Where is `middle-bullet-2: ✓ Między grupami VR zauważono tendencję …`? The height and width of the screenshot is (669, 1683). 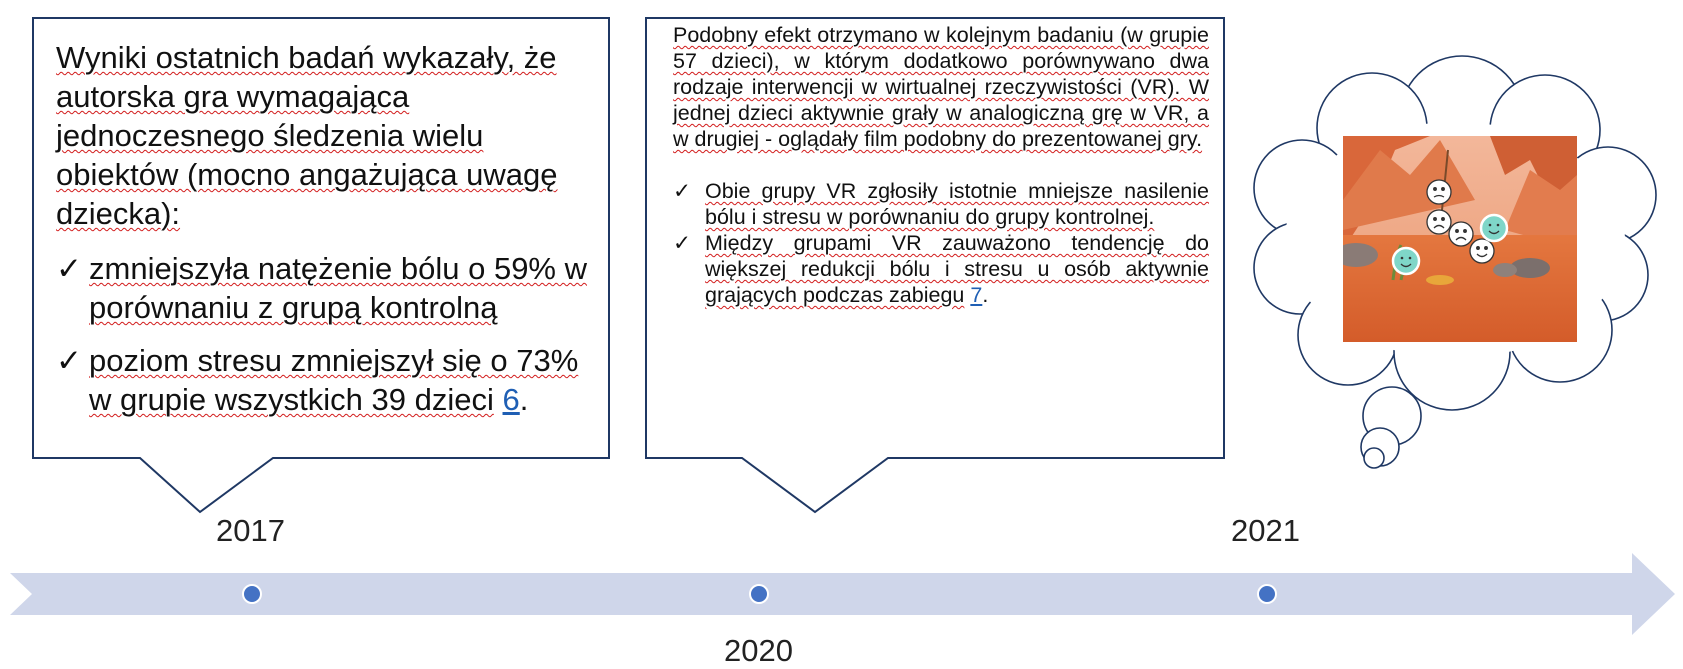 middle-bullet-2: ✓ Między grupami VR zauważono tendencję … is located at coordinates (941, 269).